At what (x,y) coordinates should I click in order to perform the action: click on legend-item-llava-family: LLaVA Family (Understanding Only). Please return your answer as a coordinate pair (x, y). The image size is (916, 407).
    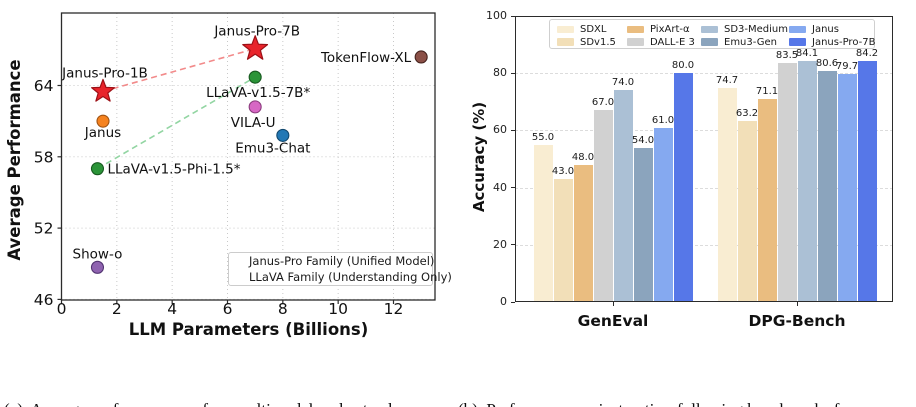
    Looking at the image, I should click on (345, 277).